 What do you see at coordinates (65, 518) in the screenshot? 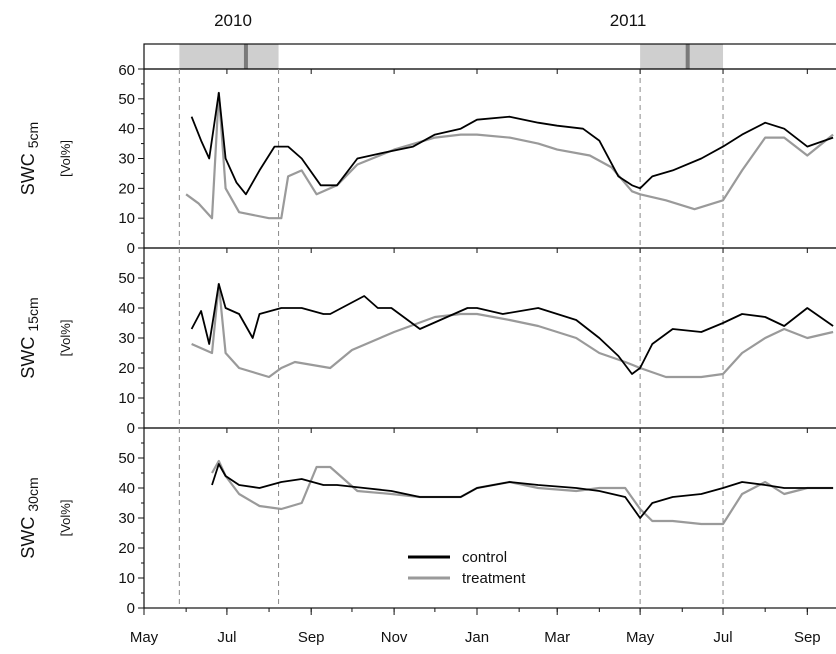
I see `y-axis-unit-30cm: [Vol%]` at bounding box center [65, 518].